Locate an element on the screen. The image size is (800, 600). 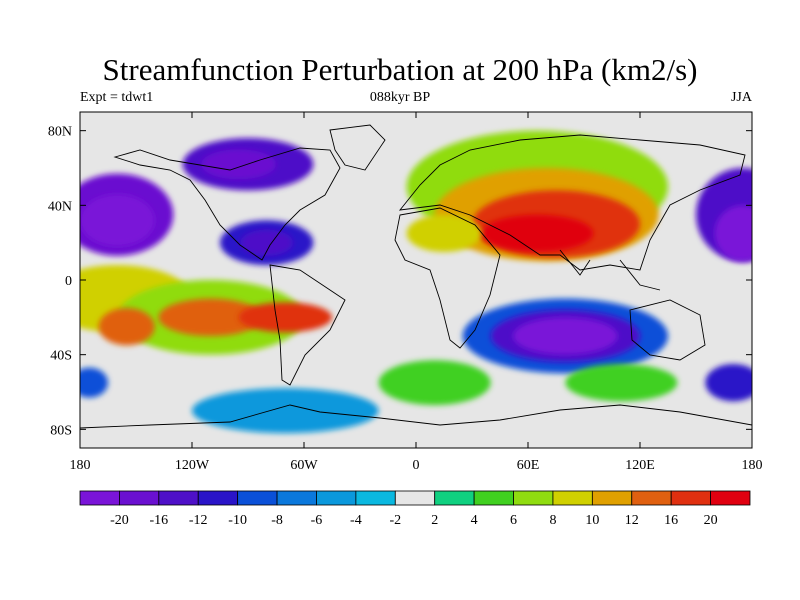
colorbar-label: -10 is located at coordinates (237, 520).